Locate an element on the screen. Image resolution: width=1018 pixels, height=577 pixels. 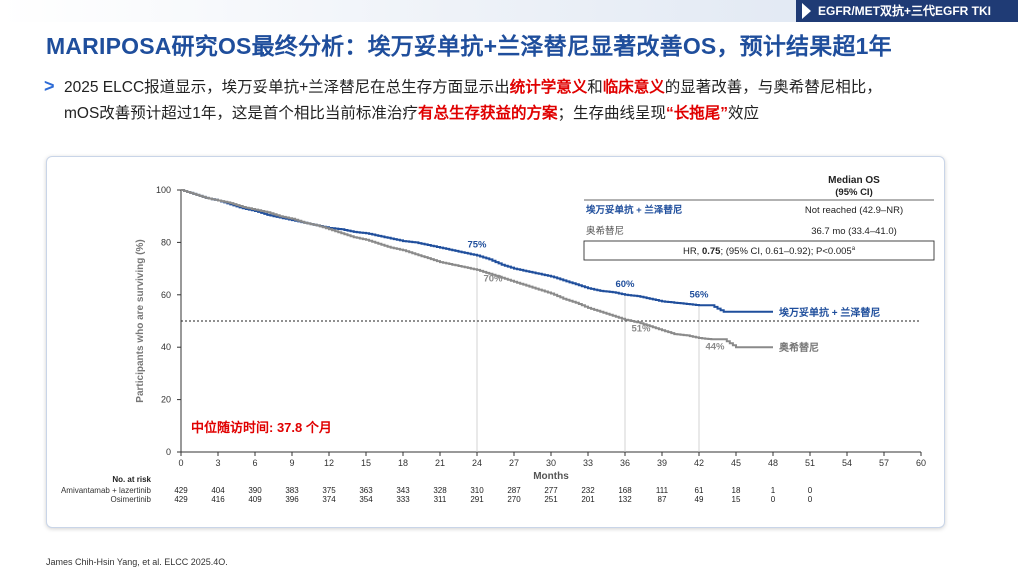
at-risk-value: 375 is located at coordinates (329, 490).